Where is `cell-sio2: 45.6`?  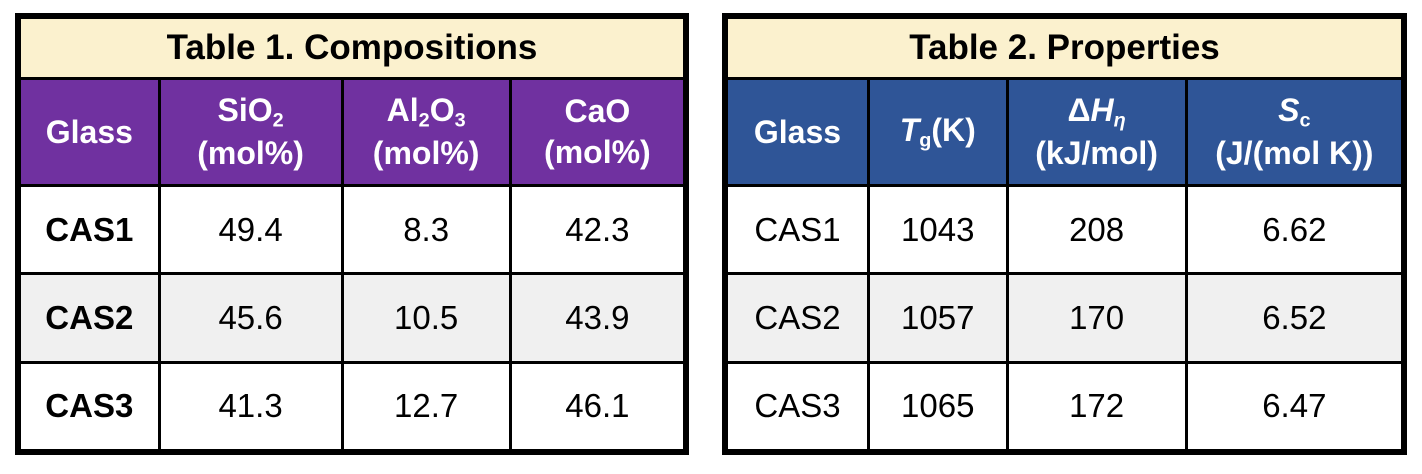 cell-sio2: 45.6 is located at coordinates (250, 318).